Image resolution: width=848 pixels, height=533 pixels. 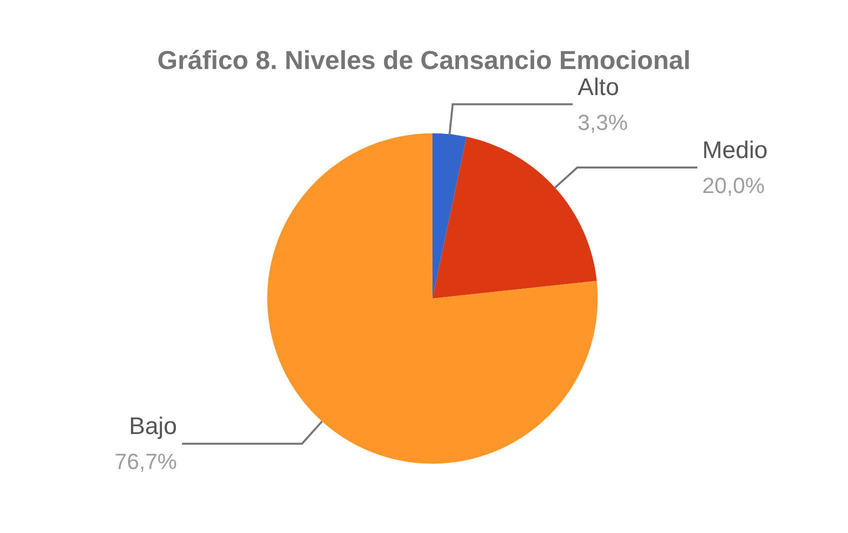 What do you see at coordinates (603, 122) in the screenshot?
I see `data-label: 3,3%` at bounding box center [603, 122].